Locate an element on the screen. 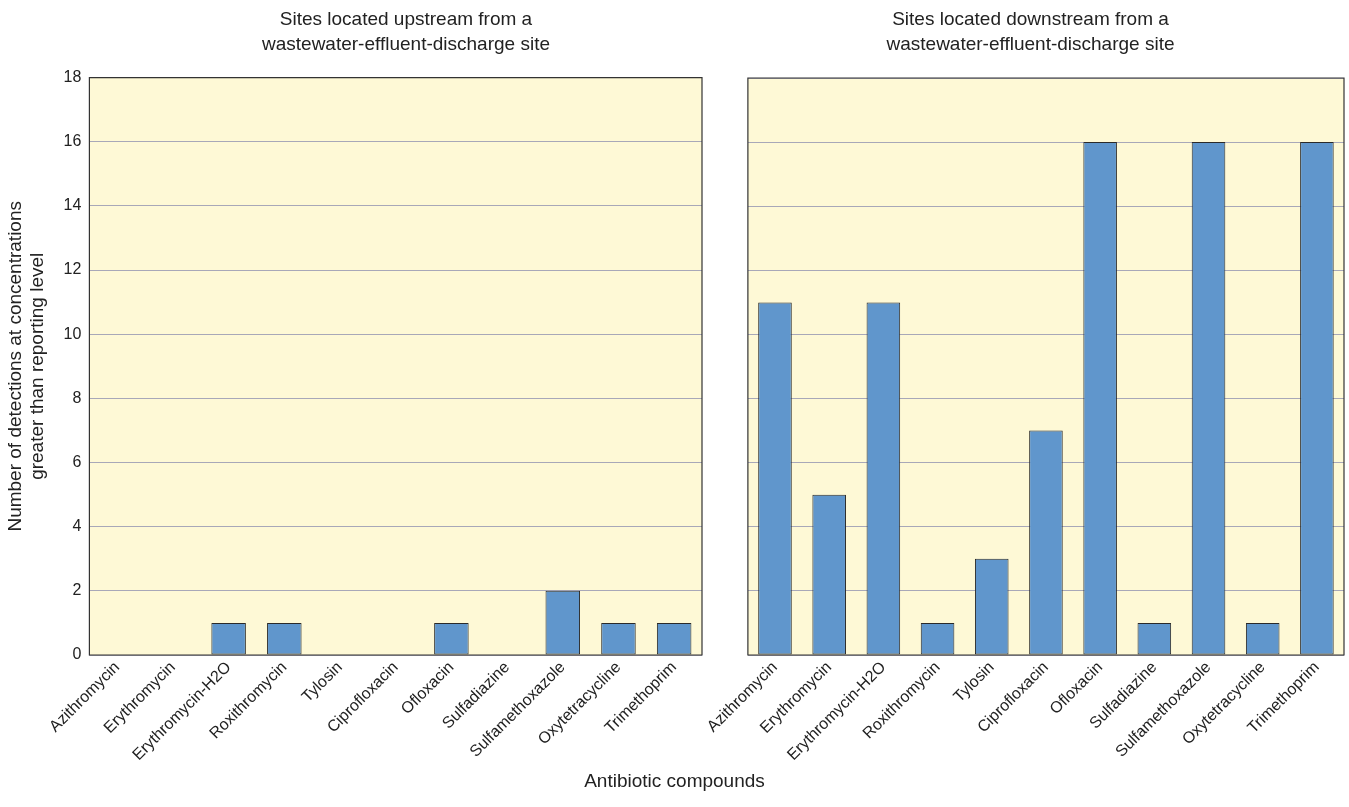 Image resolution: width=1349 pixels, height=807 pixels. y-tick-label: 6 is located at coordinates (77, 461).